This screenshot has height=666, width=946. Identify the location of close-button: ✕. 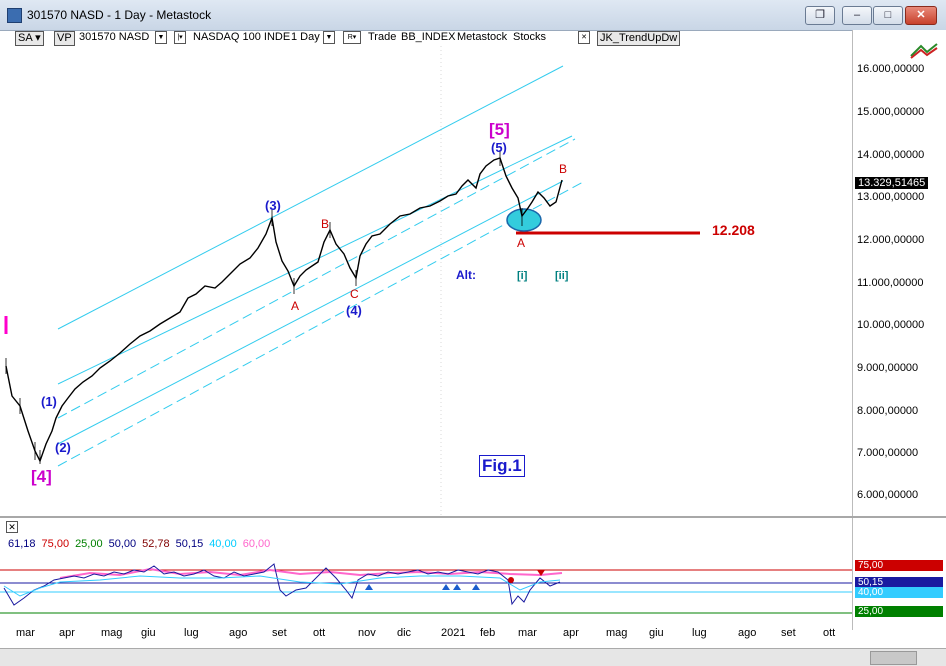
(921, 15).